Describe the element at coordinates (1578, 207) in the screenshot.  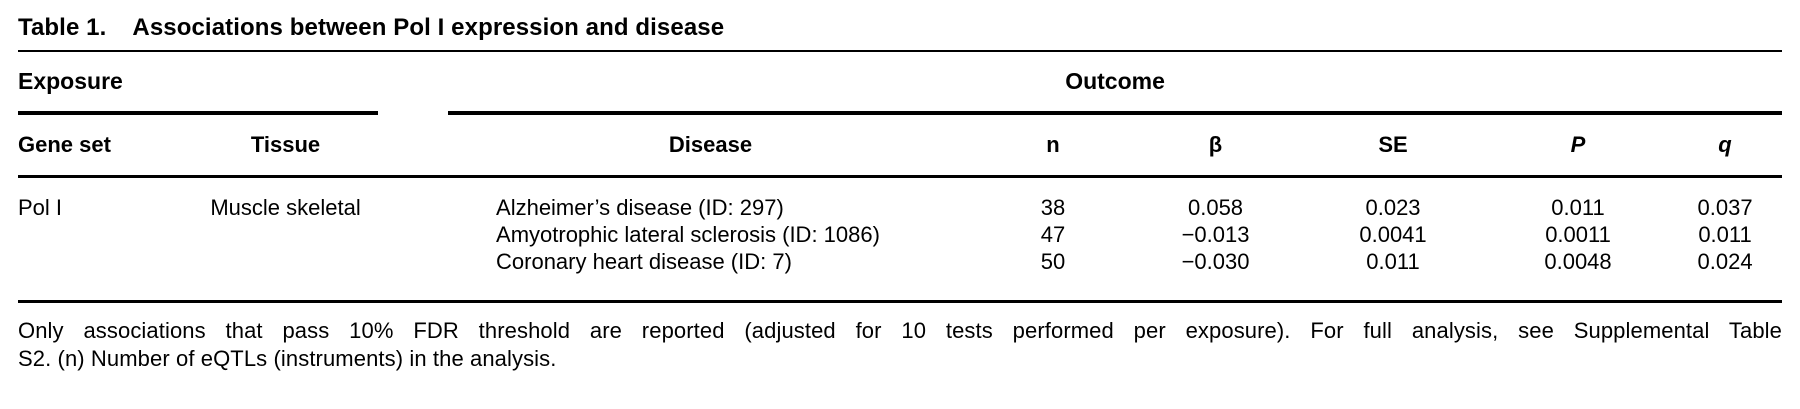
I see `cell-p: 0.011` at that location.